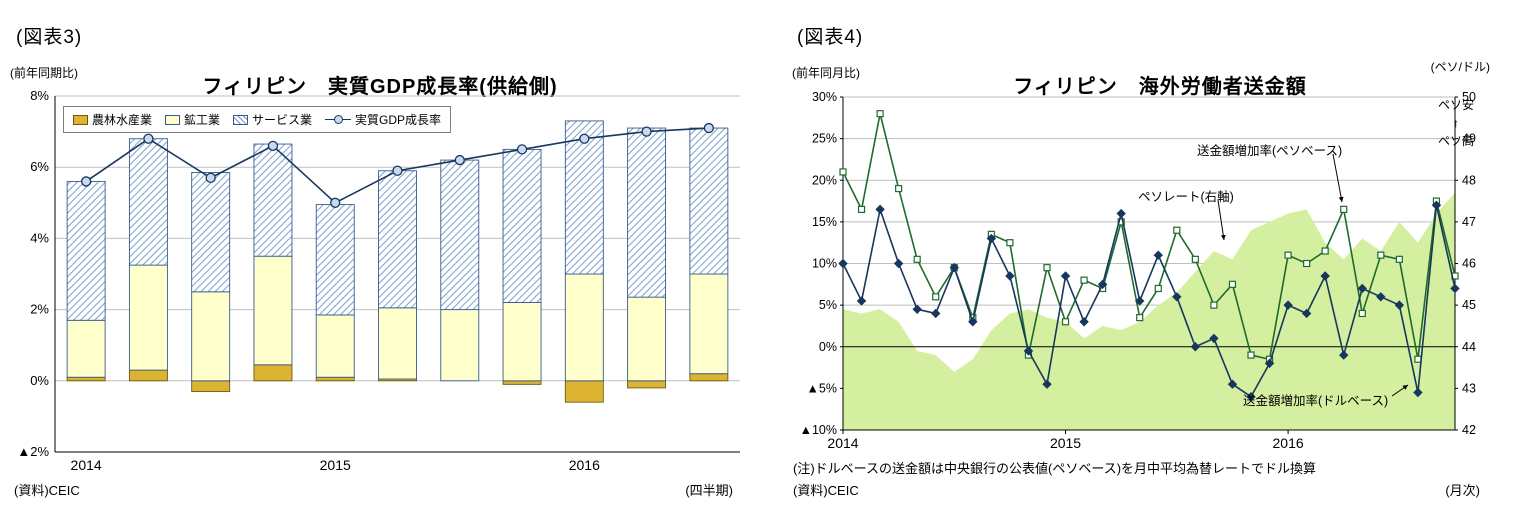 Image resolution: width=1526 pixels, height=529 pixels. Describe the element at coordinates (1469, 264) in the screenshot. I see `svg-text: 46` at that location.